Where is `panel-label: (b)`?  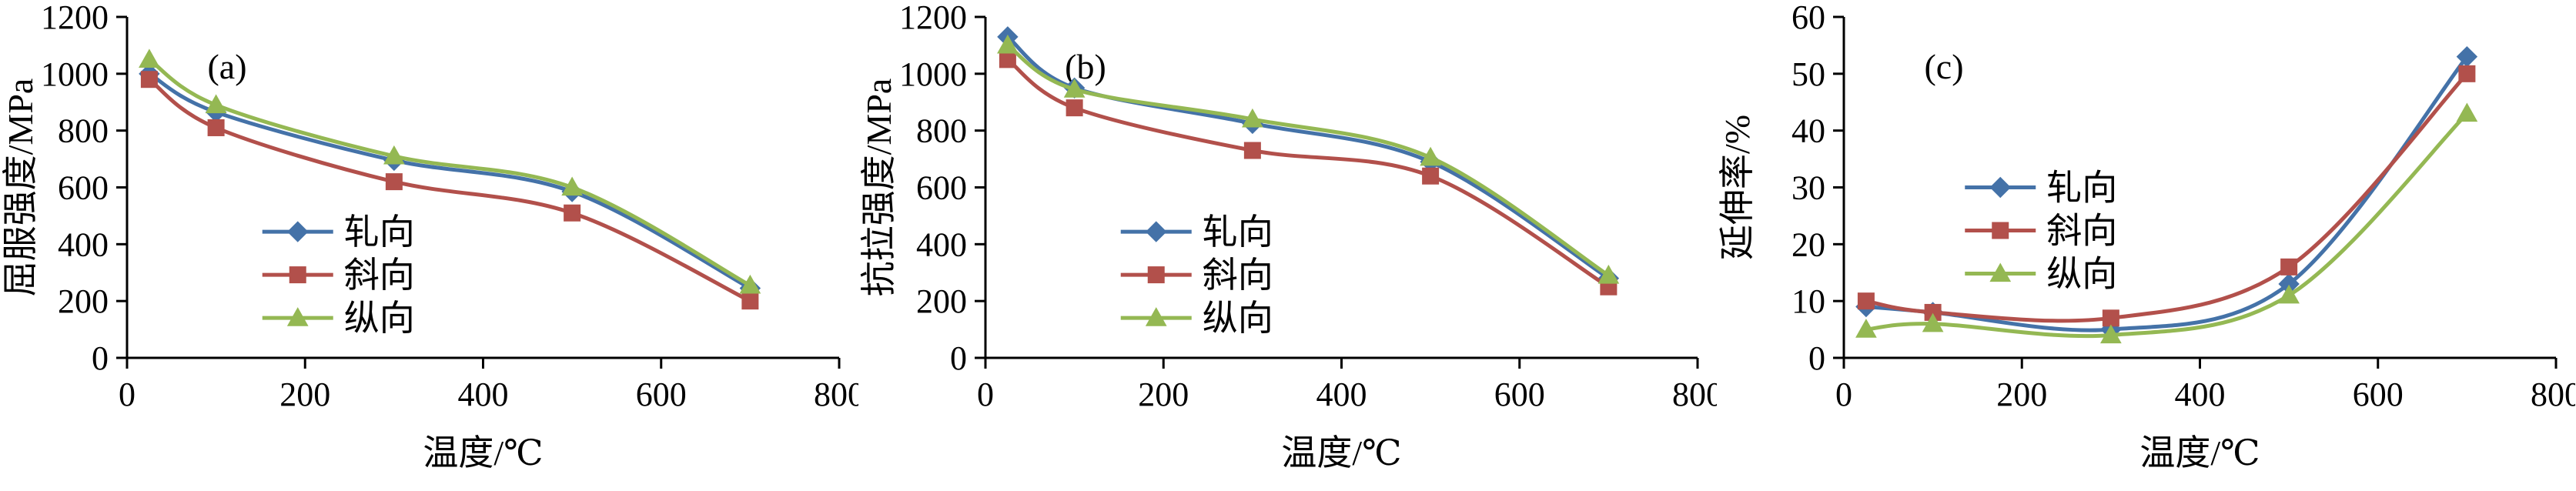
panel-label: (b) is located at coordinates (1085, 66).